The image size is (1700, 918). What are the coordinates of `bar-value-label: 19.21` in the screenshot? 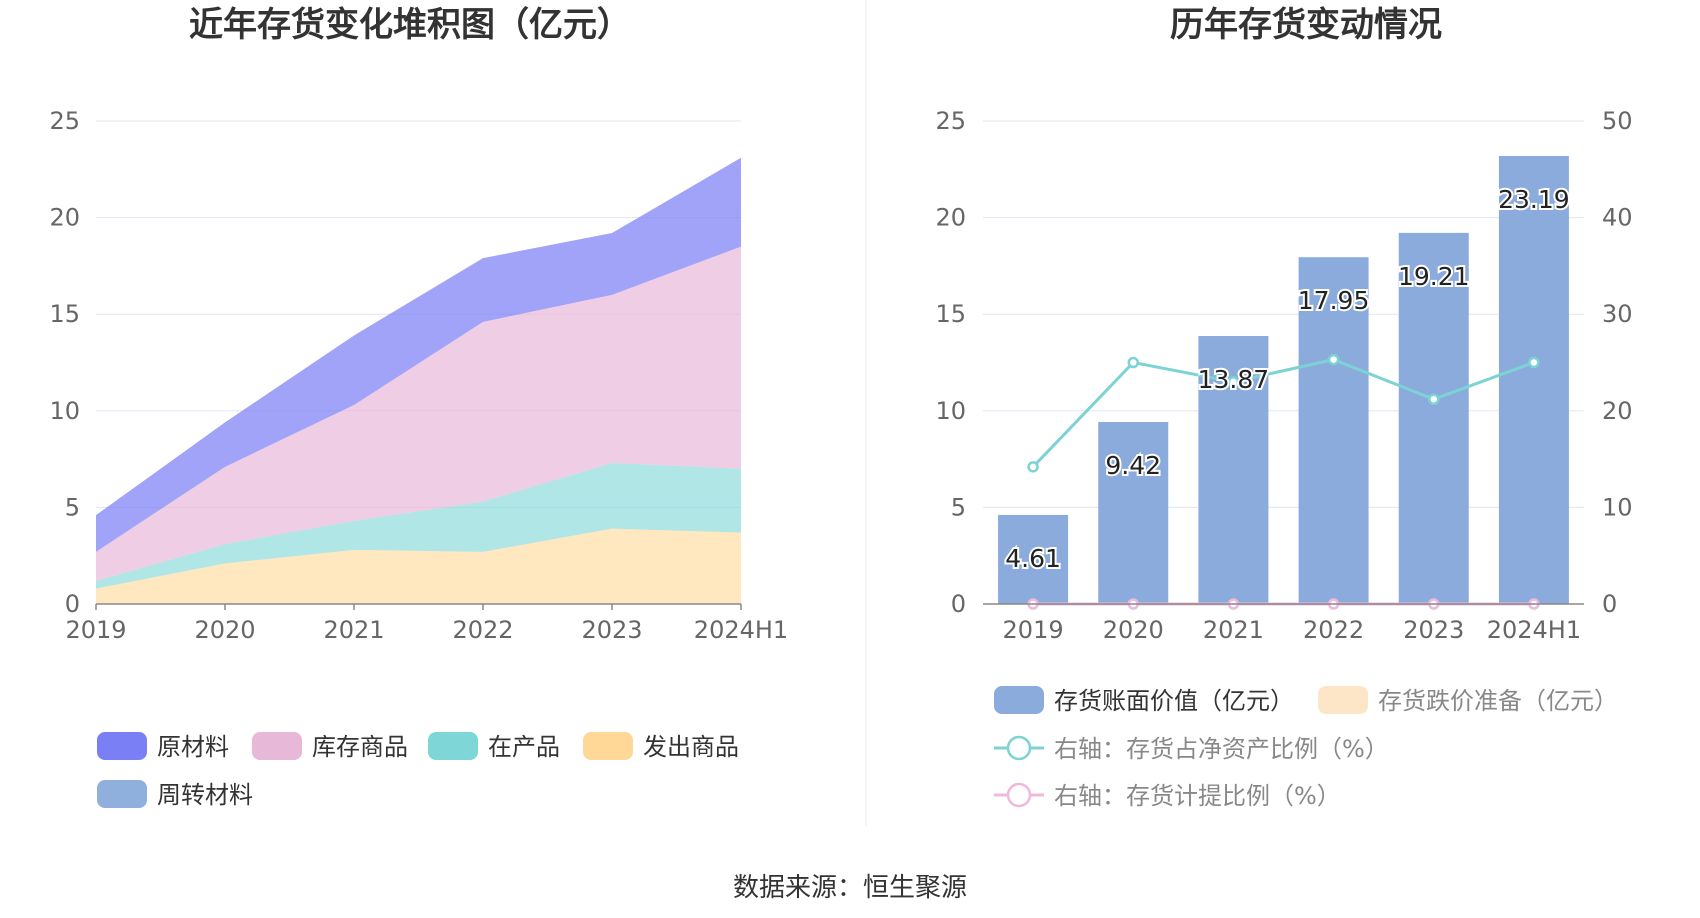 It's located at (1434, 276).